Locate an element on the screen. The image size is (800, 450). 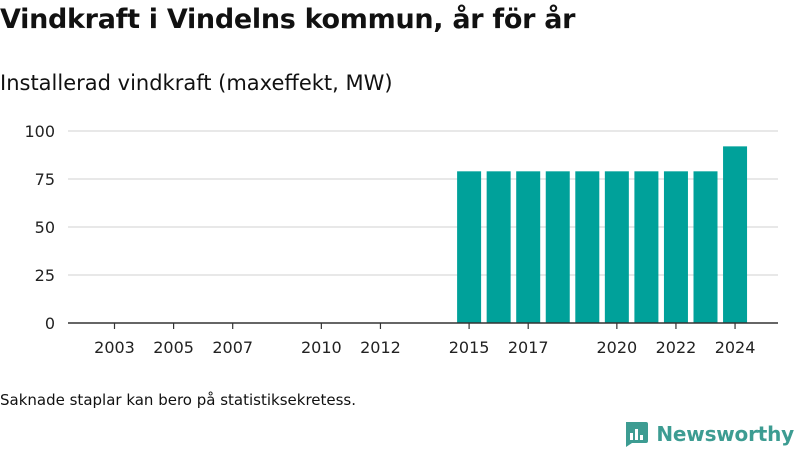
bar-2022 is located at coordinates (675, 247).